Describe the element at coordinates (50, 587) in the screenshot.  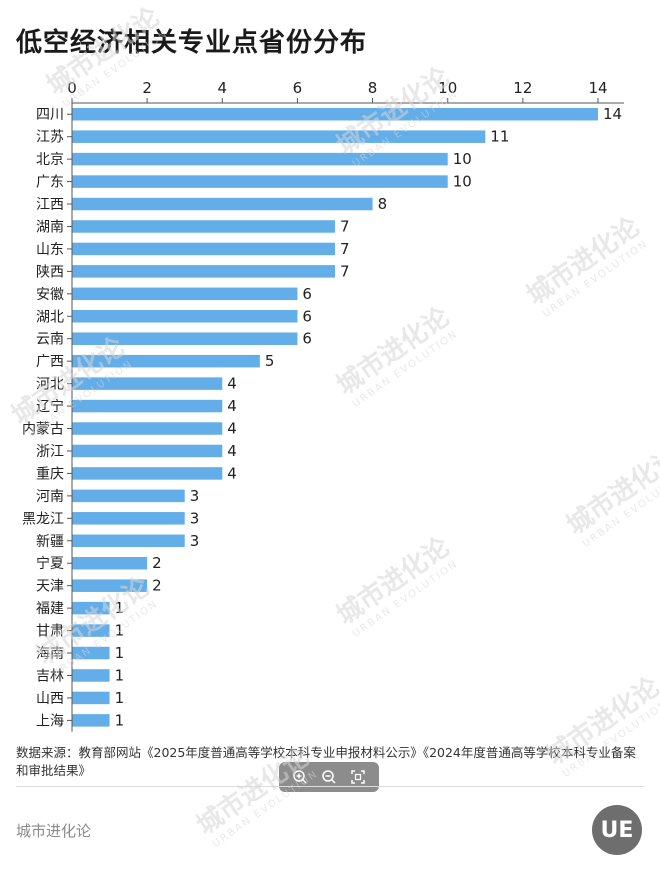
I see `category-label: 天津` at that location.